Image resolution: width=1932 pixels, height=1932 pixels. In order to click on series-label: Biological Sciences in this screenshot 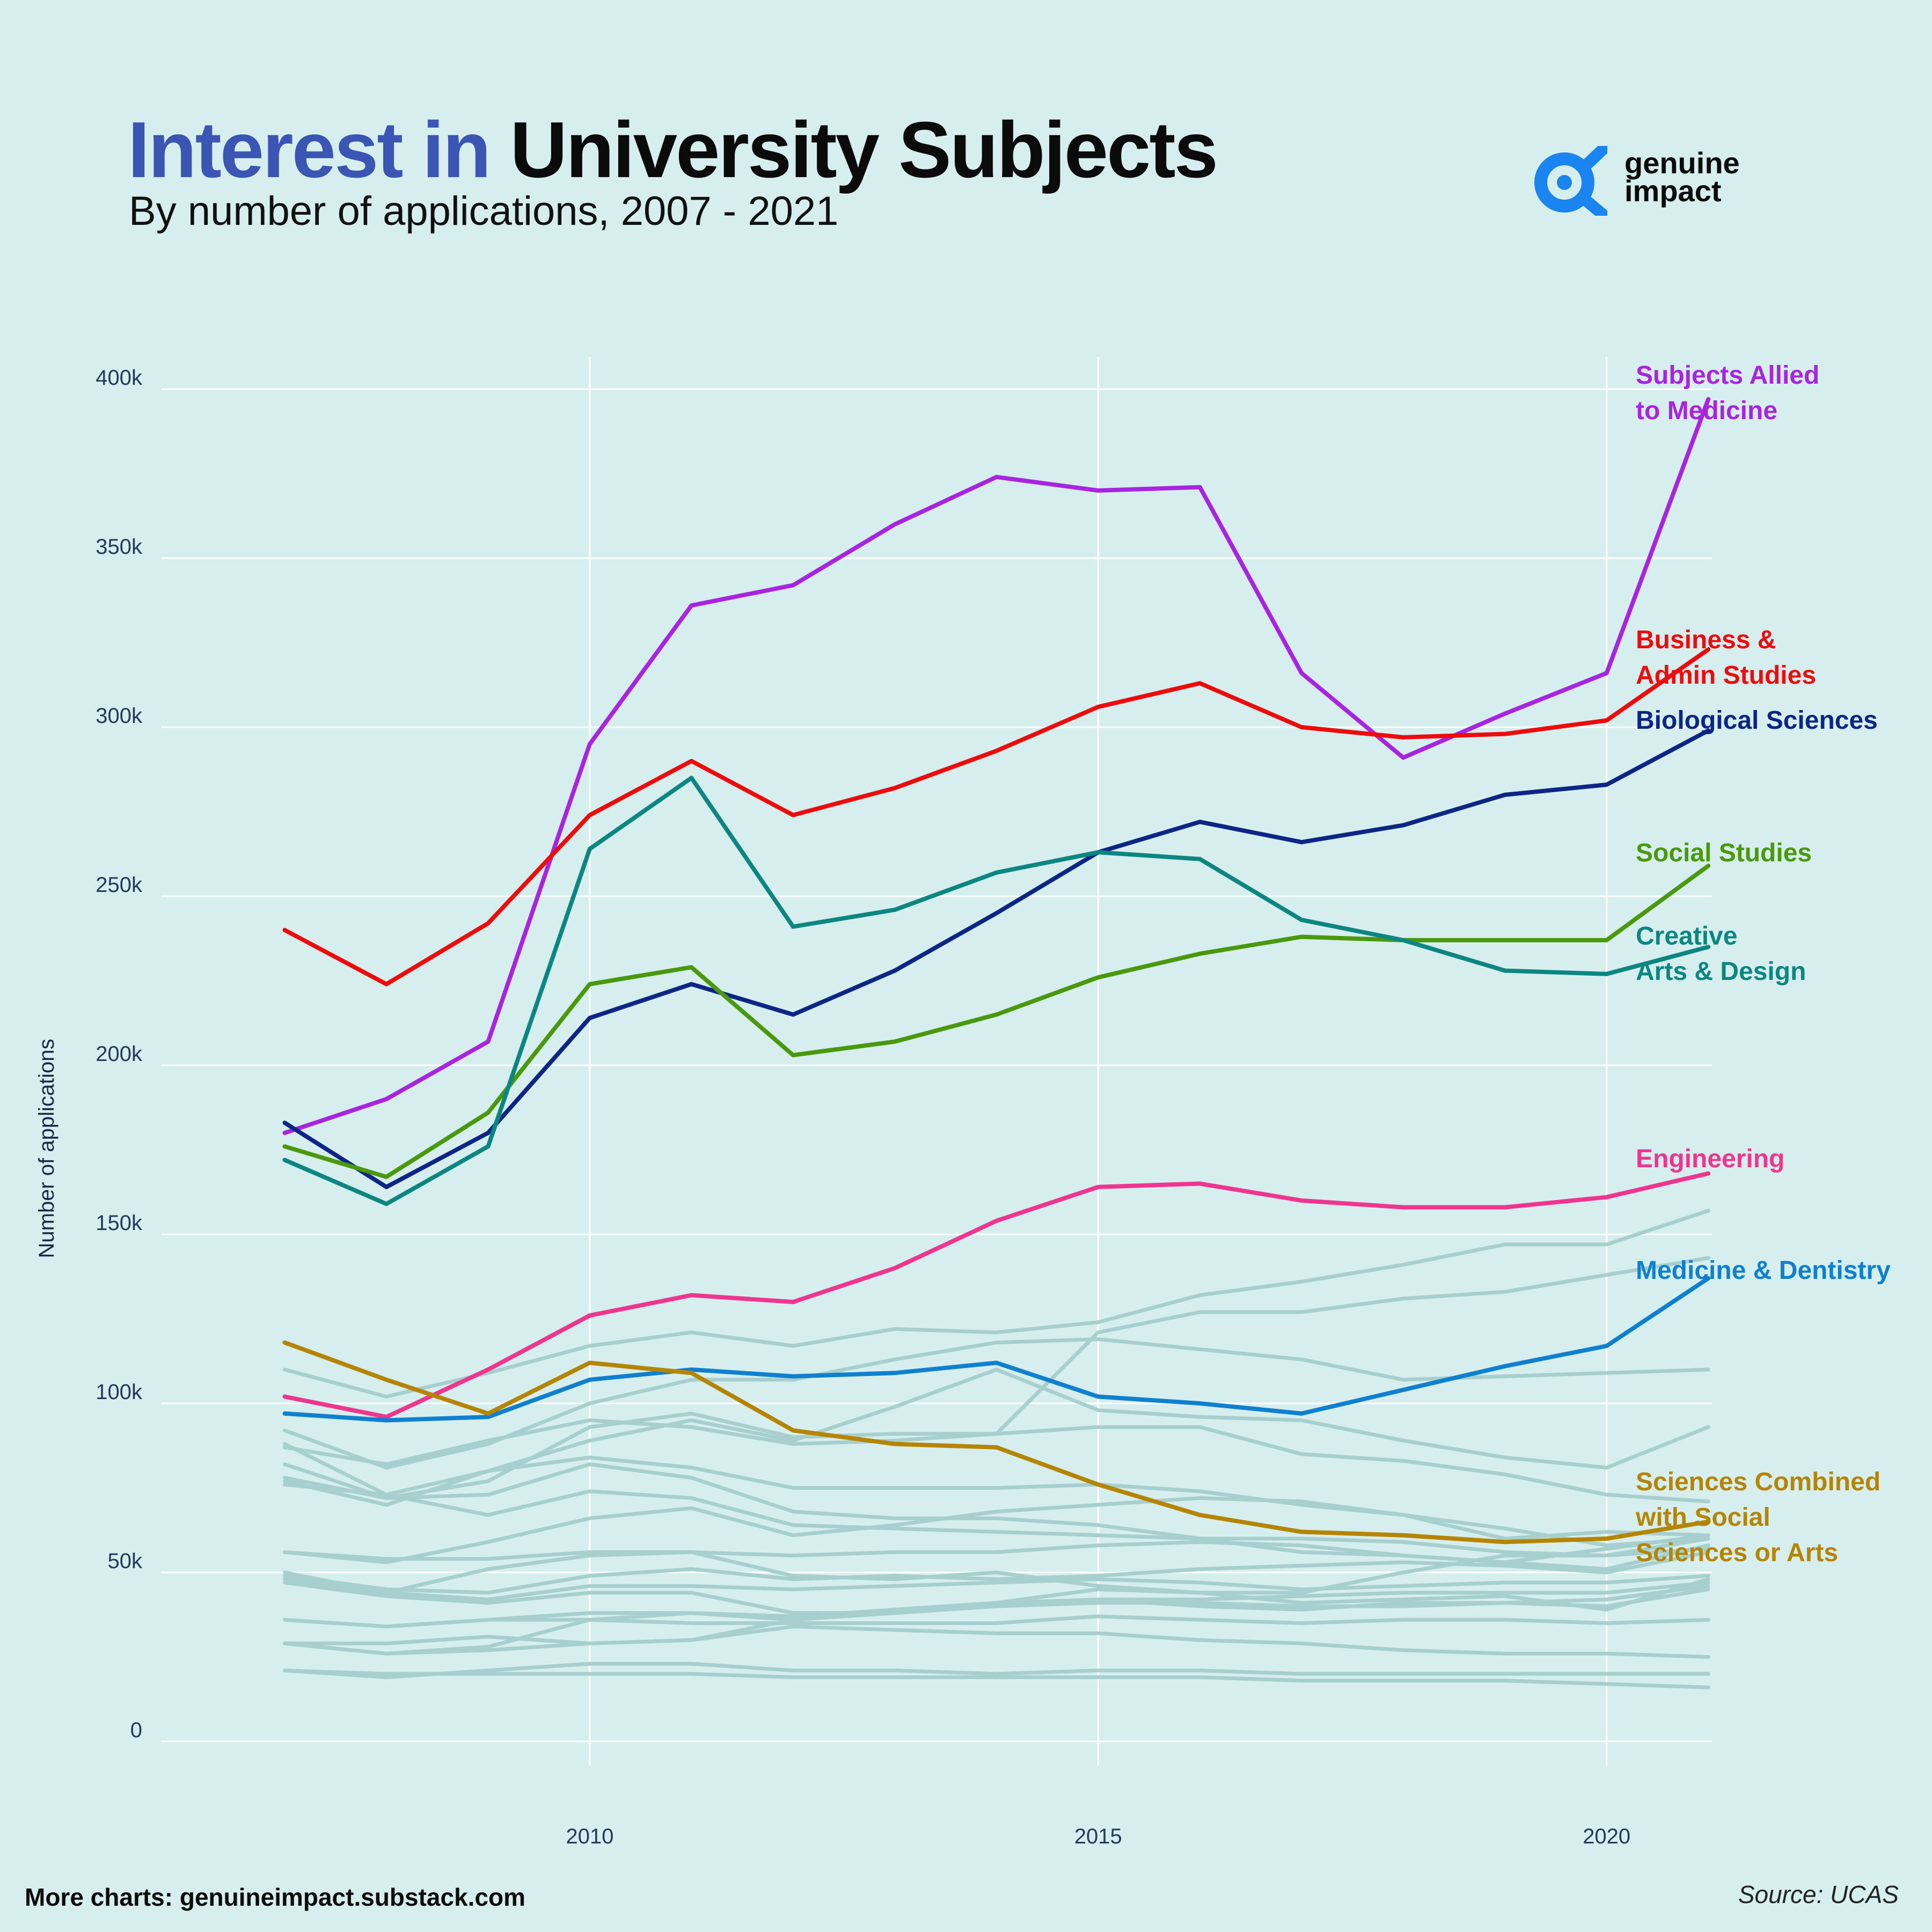, I will do `click(1757, 720)`.